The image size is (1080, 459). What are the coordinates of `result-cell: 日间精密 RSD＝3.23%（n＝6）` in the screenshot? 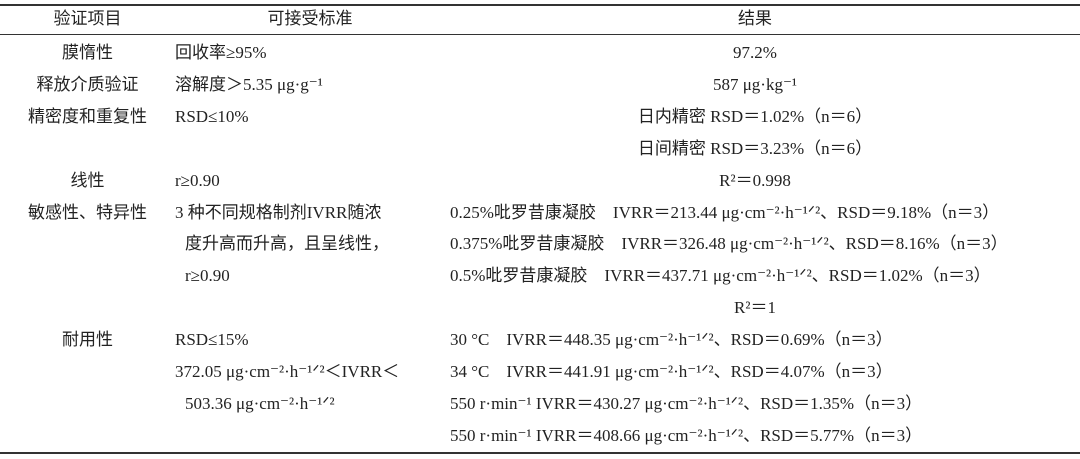 It's located at (755, 148).